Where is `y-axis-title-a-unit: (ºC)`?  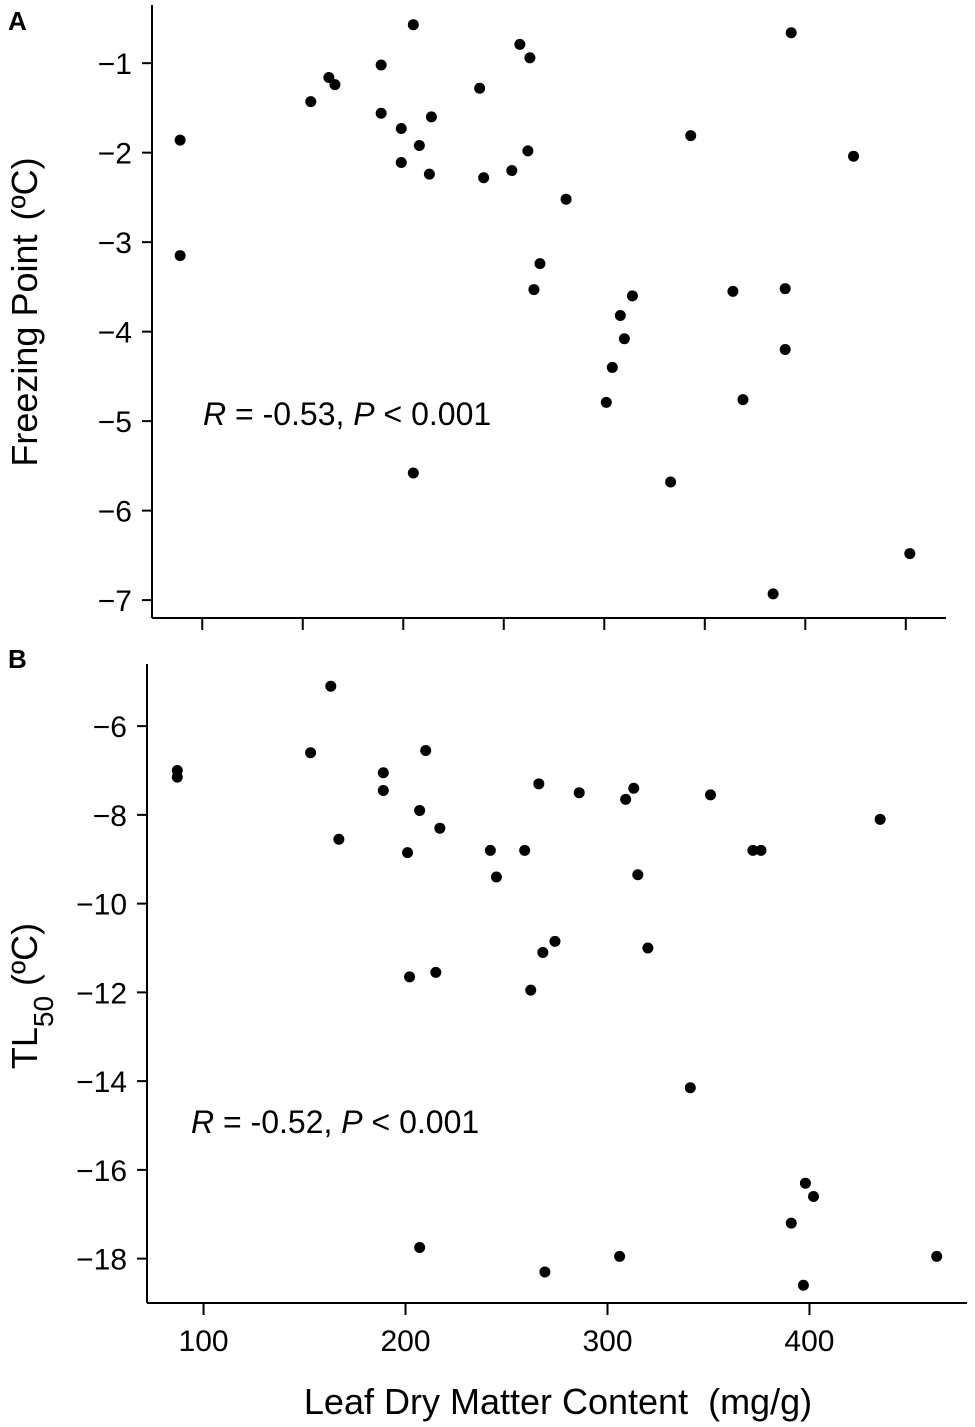 y-axis-title-a-unit: (ºC) is located at coordinates (24, 188).